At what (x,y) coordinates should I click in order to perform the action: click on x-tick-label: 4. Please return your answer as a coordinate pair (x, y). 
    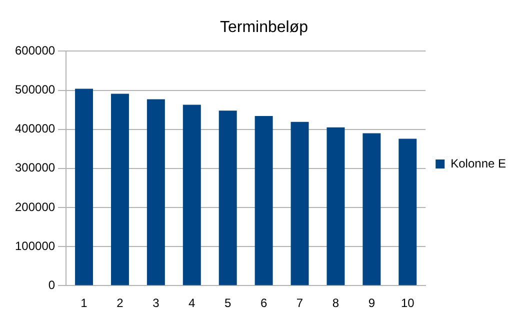
    Looking at the image, I should click on (192, 303).